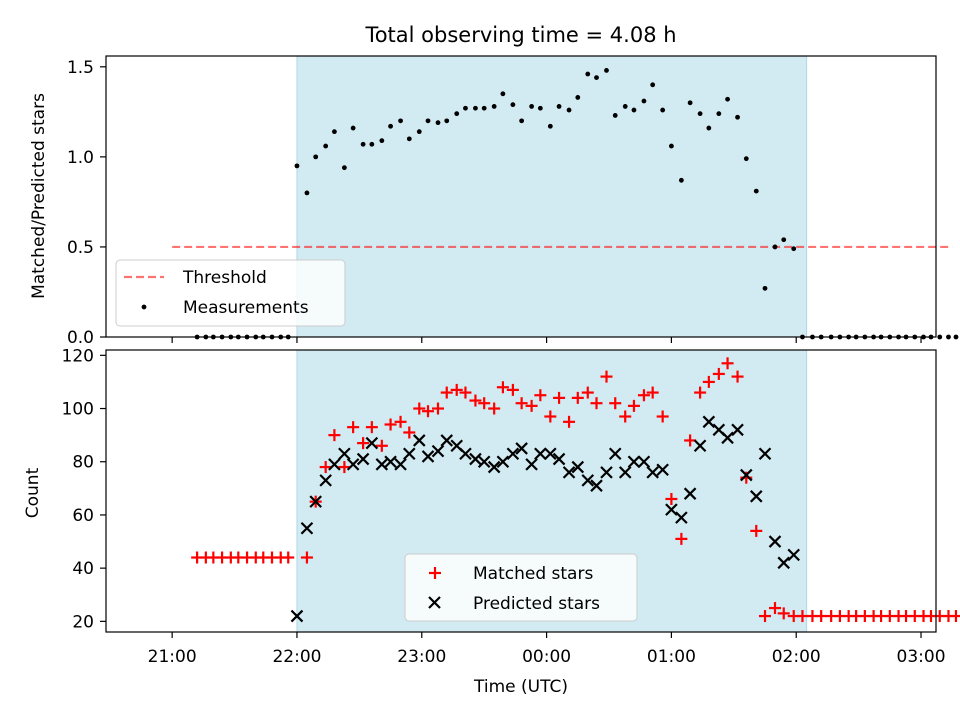 The height and width of the screenshot is (720, 960). I want to click on bottom-y-tick-label: 60, so click(83, 516).